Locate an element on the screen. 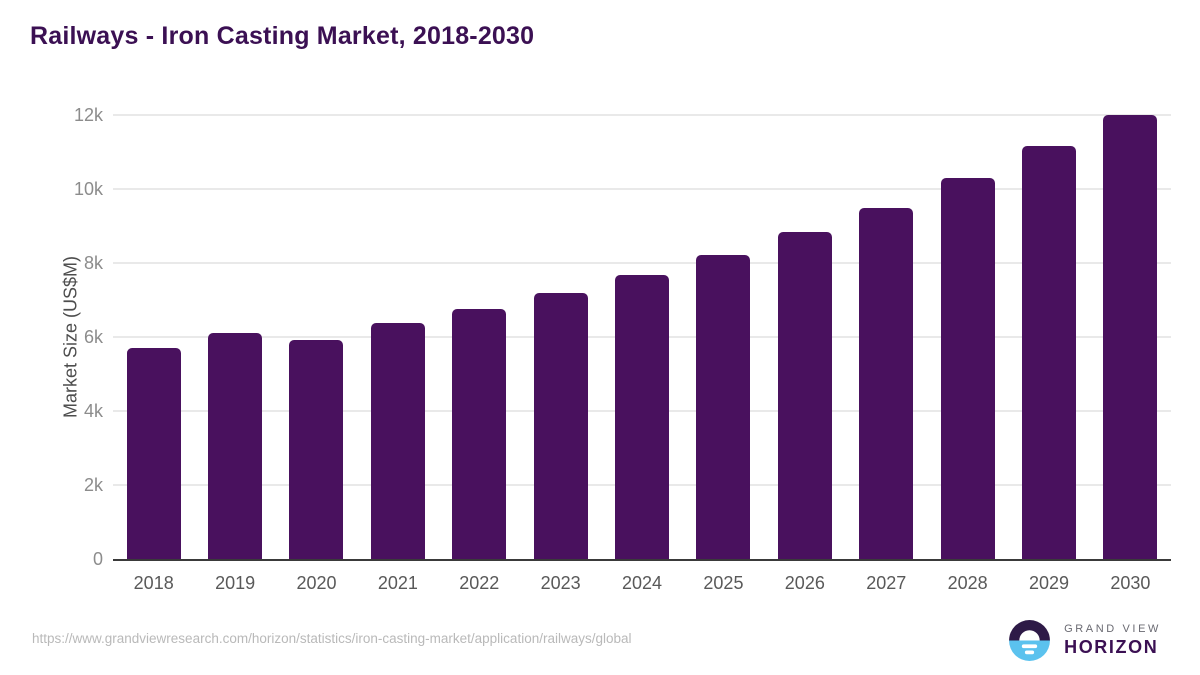 This screenshot has width=1200, height=675. brand-logo: GRAND VIEW HORIZON is located at coordinates (1084, 640).